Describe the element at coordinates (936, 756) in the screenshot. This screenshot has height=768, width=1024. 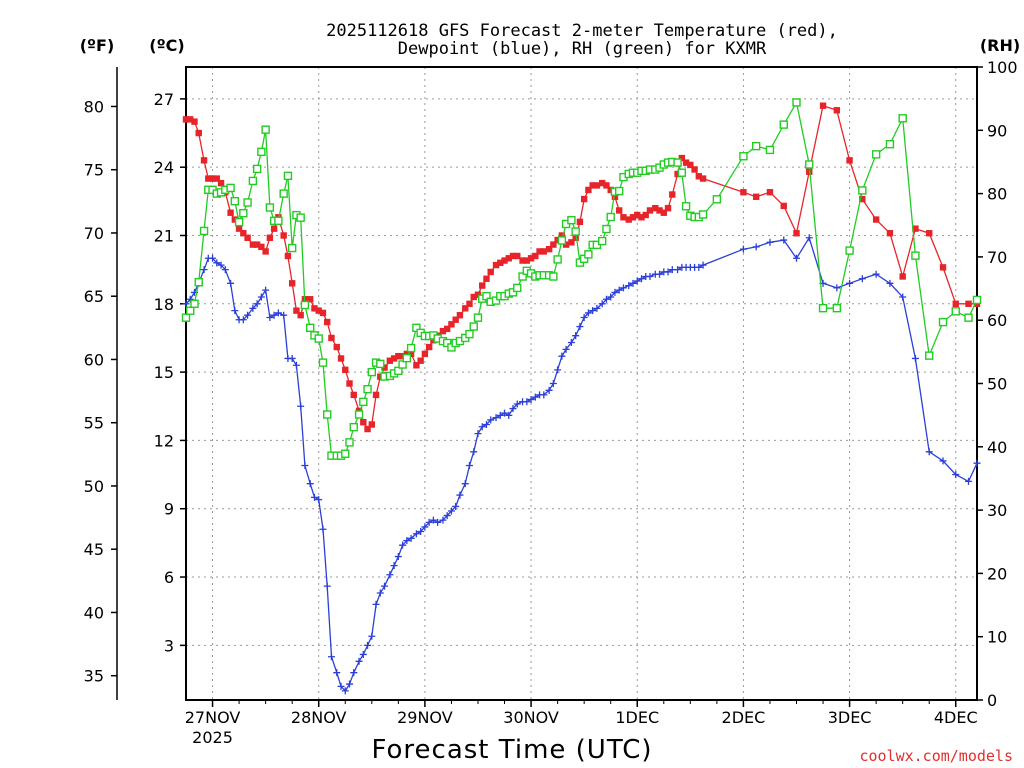
I see `credit-label: coolwx.com/models` at that location.